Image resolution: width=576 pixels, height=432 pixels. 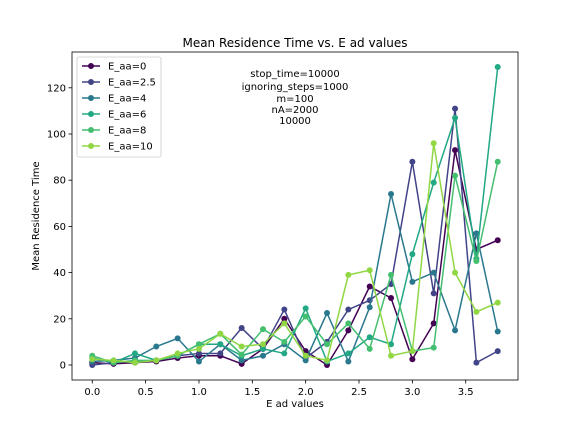 I want to click on legend-item: E_aa=0, so click(x=114, y=67).